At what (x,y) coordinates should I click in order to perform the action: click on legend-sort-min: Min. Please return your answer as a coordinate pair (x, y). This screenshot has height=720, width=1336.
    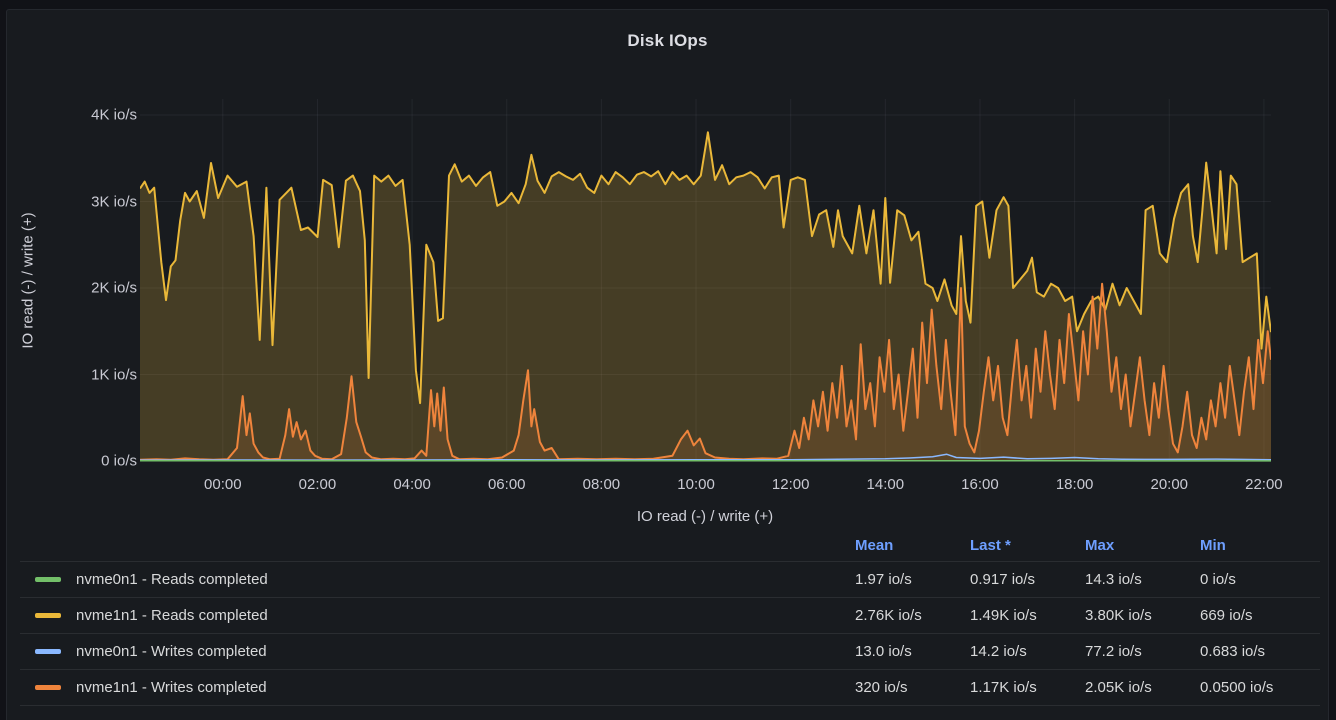
    Looking at the image, I should click on (1213, 545).